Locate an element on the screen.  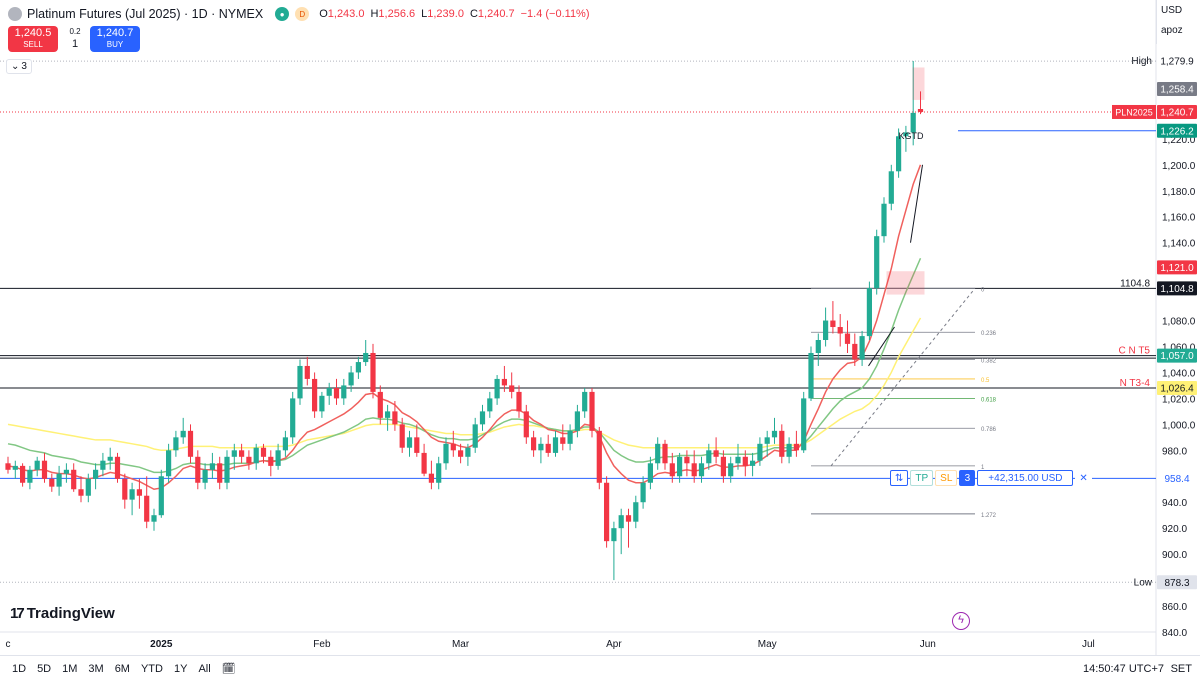
range-1m: 1M is located at coordinates (70, 668).